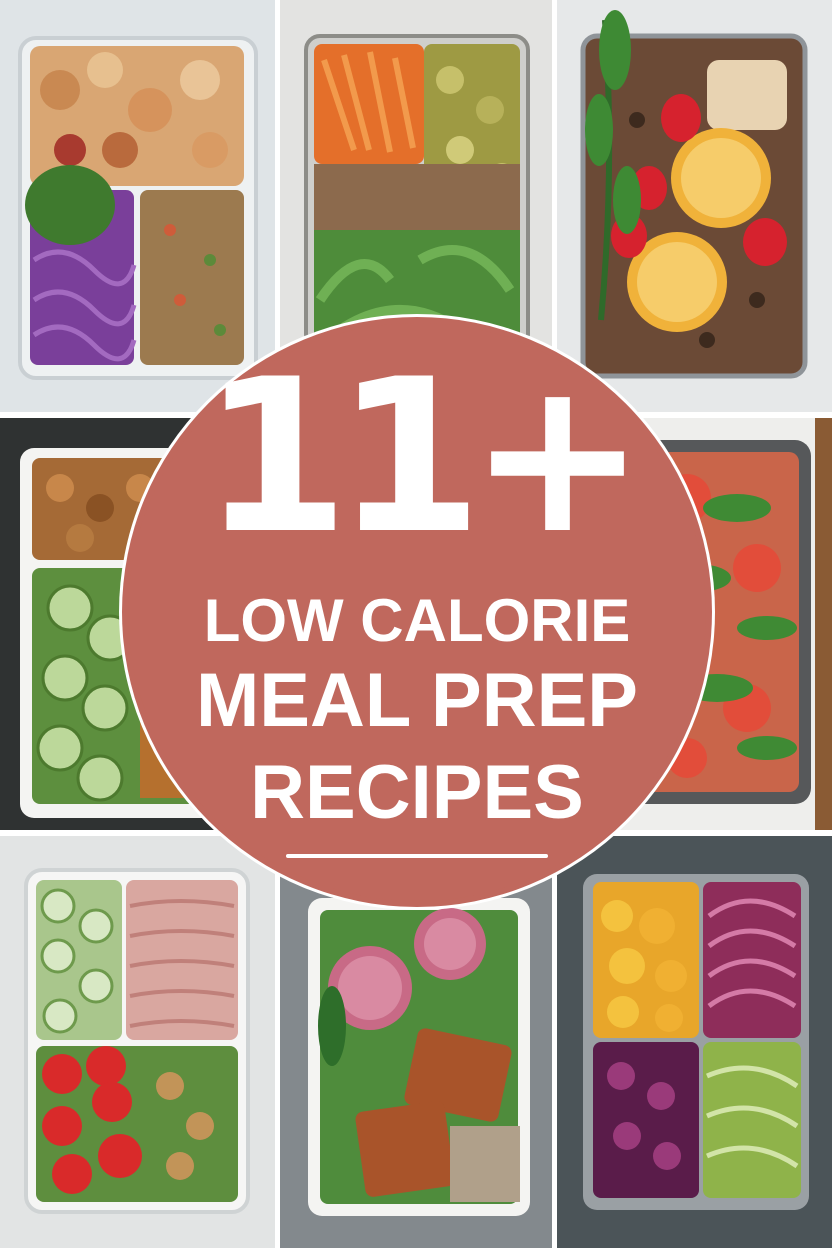 This screenshot has width=832, height=1248. Describe the element at coordinates (417, 856) in the screenshot. I see `title-underline` at that location.